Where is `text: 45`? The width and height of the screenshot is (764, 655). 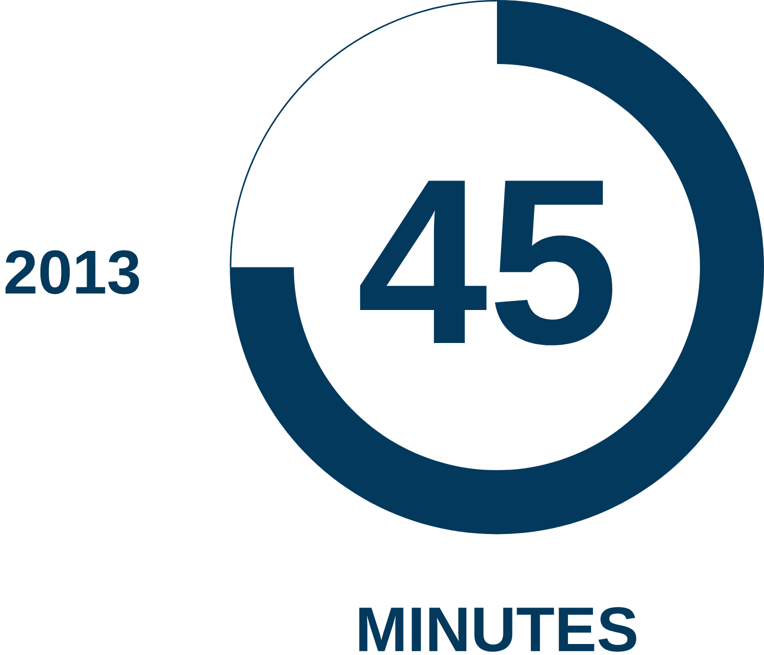
text: 45 is located at coordinates (486, 263).